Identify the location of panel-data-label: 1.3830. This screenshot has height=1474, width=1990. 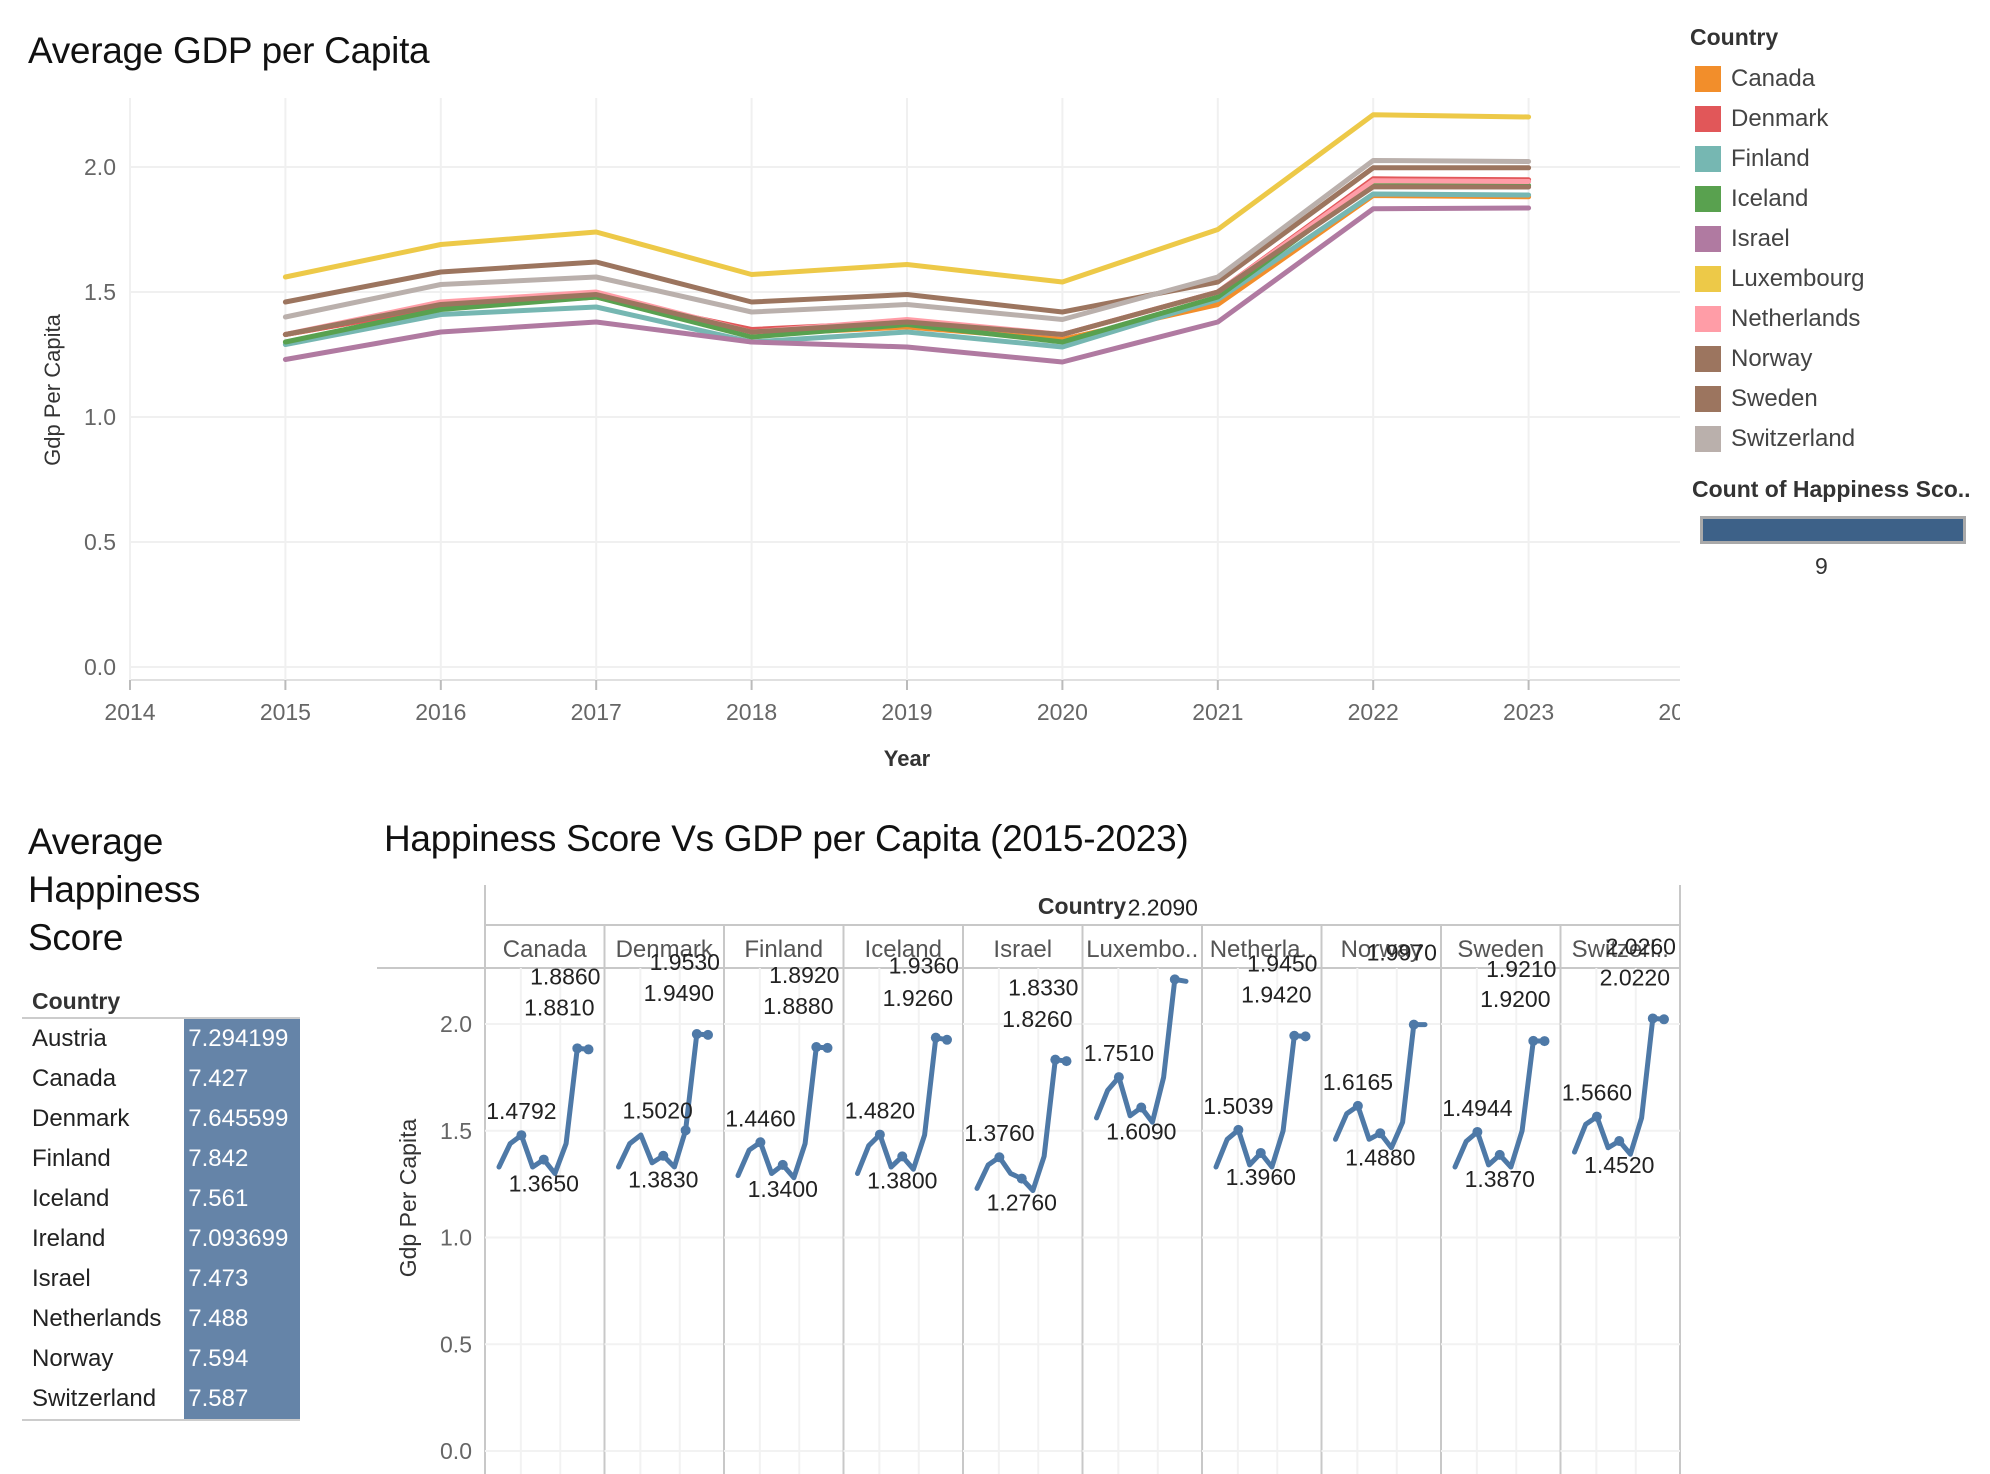
(663, 1180).